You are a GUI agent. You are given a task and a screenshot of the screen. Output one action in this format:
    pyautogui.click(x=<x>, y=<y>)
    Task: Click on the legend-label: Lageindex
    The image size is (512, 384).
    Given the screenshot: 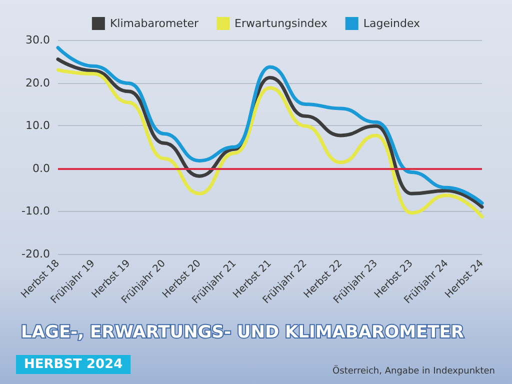 What is the action you would take?
    pyautogui.click(x=392, y=23)
    